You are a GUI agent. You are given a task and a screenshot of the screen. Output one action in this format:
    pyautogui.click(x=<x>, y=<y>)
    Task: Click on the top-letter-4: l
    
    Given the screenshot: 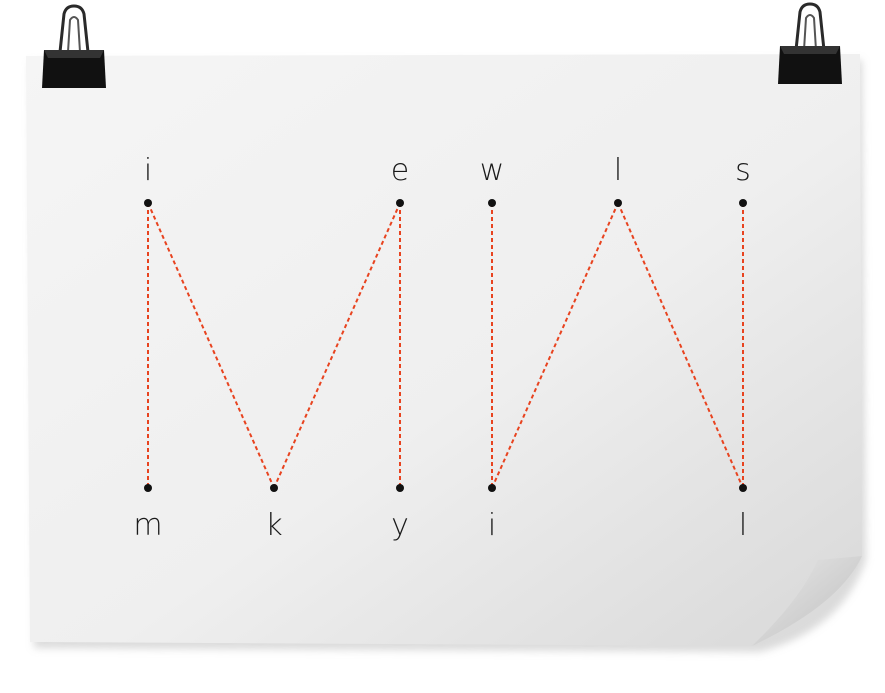 What is the action you would take?
    pyautogui.click(x=618, y=170)
    